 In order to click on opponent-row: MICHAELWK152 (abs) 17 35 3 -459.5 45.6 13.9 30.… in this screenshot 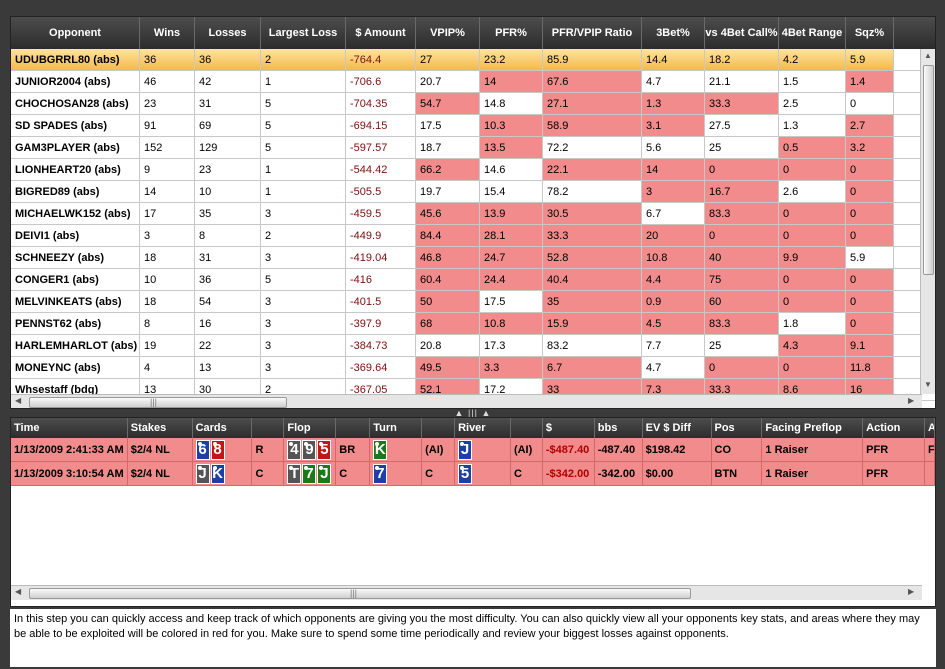, I will do `click(473, 214)`.